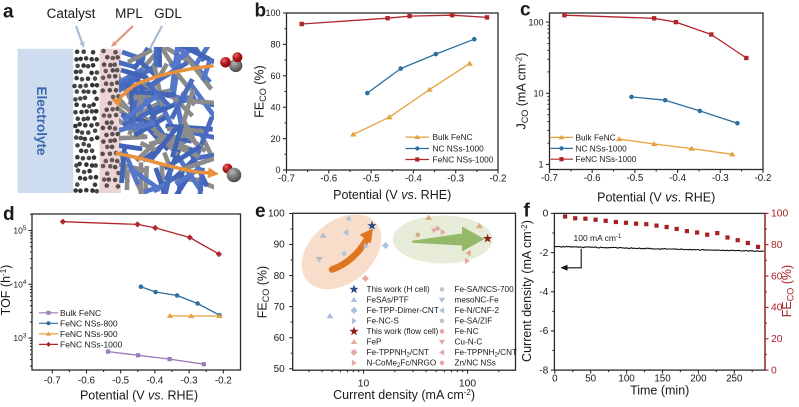  What do you see at coordinates (698, 378) in the screenshot?
I see `svg-text: 200` at bounding box center [698, 378].